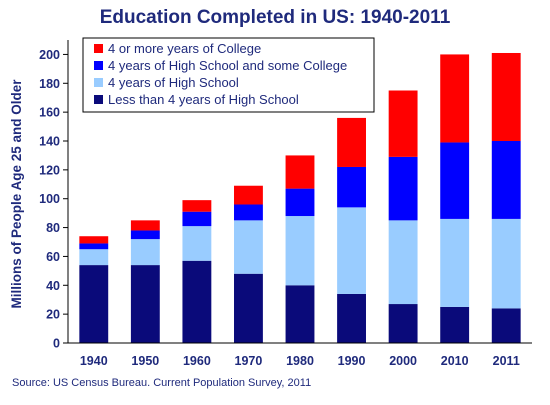  Describe the element at coordinates (184, 48) in the screenshot. I see `legend-item-label: 4 or more years of College` at that location.